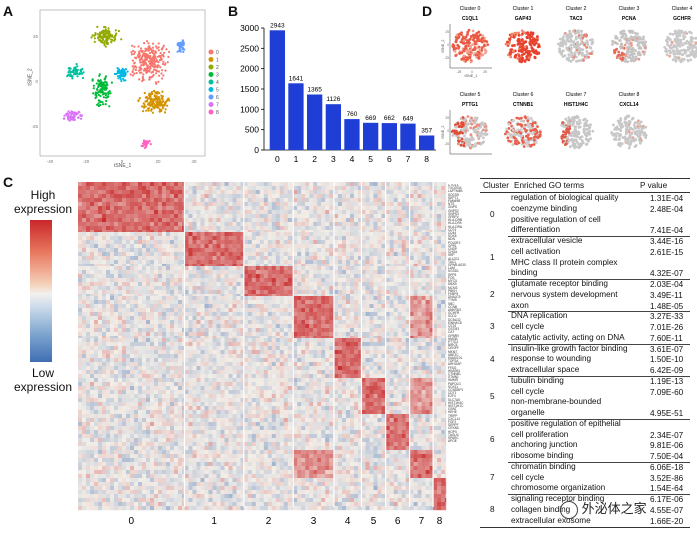 The width and height of the screenshot is (697, 537). What do you see at coordinates (277, 159) in the screenshot?
I see `bar-category-label: 0` at bounding box center [277, 159].